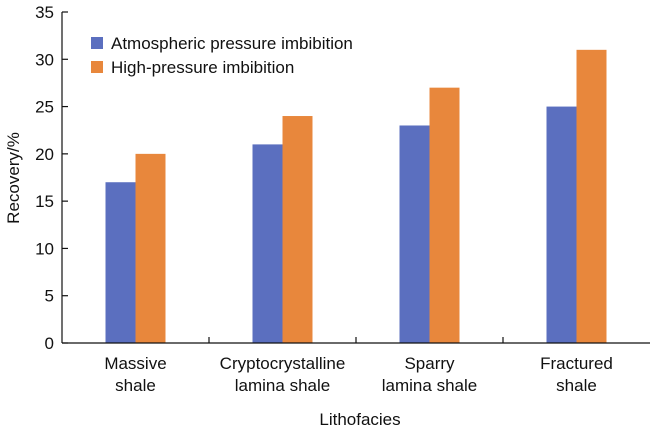 This screenshot has height=432, width=650. What do you see at coordinates (576, 363) in the screenshot?
I see `x-tick-label: Fractured` at bounding box center [576, 363].